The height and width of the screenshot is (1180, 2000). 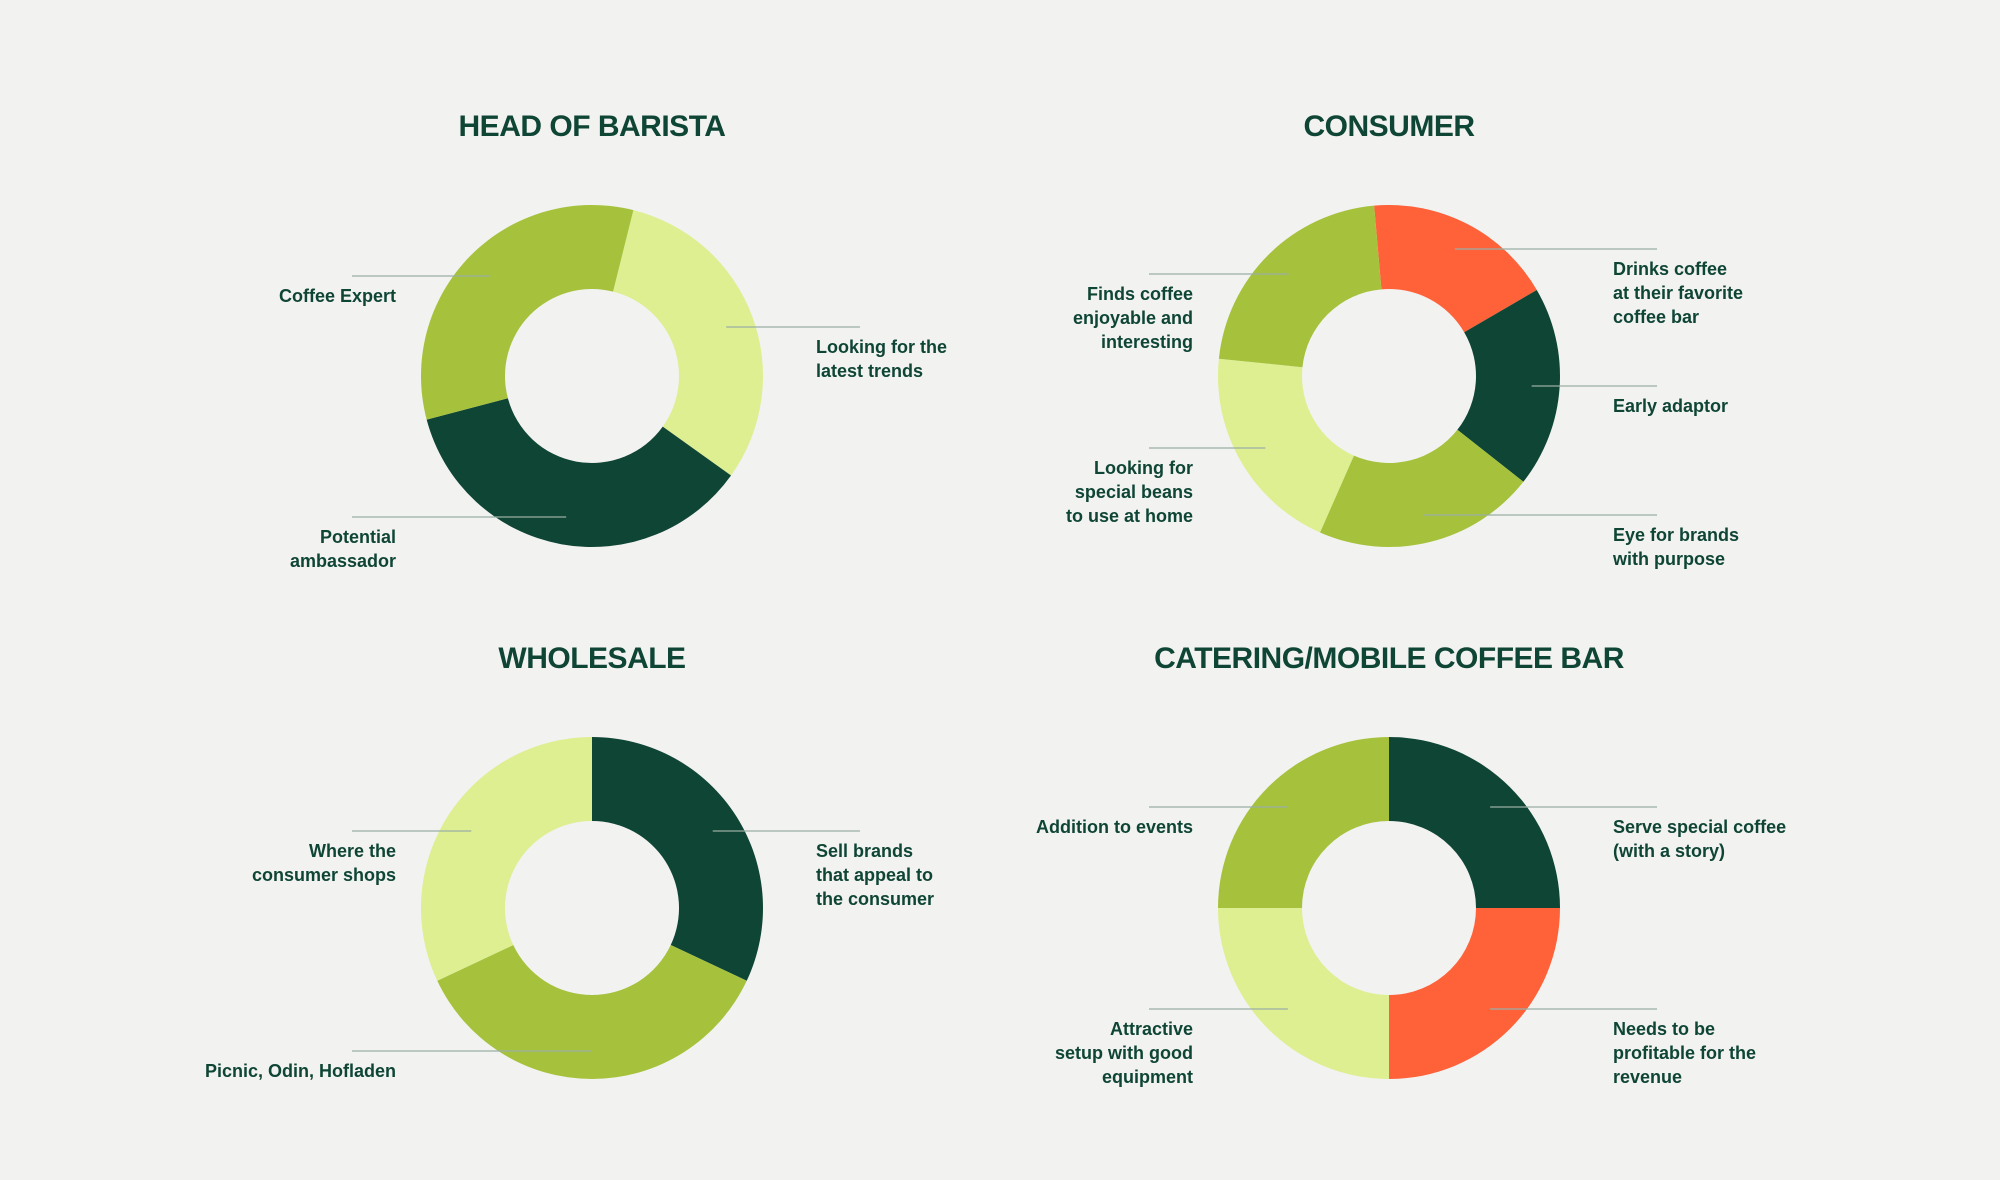 What do you see at coordinates (1684, 1053) in the screenshot?
I see `slice-label: Needs to be profitable for the revenue` at bounding box center [1684, 1053].